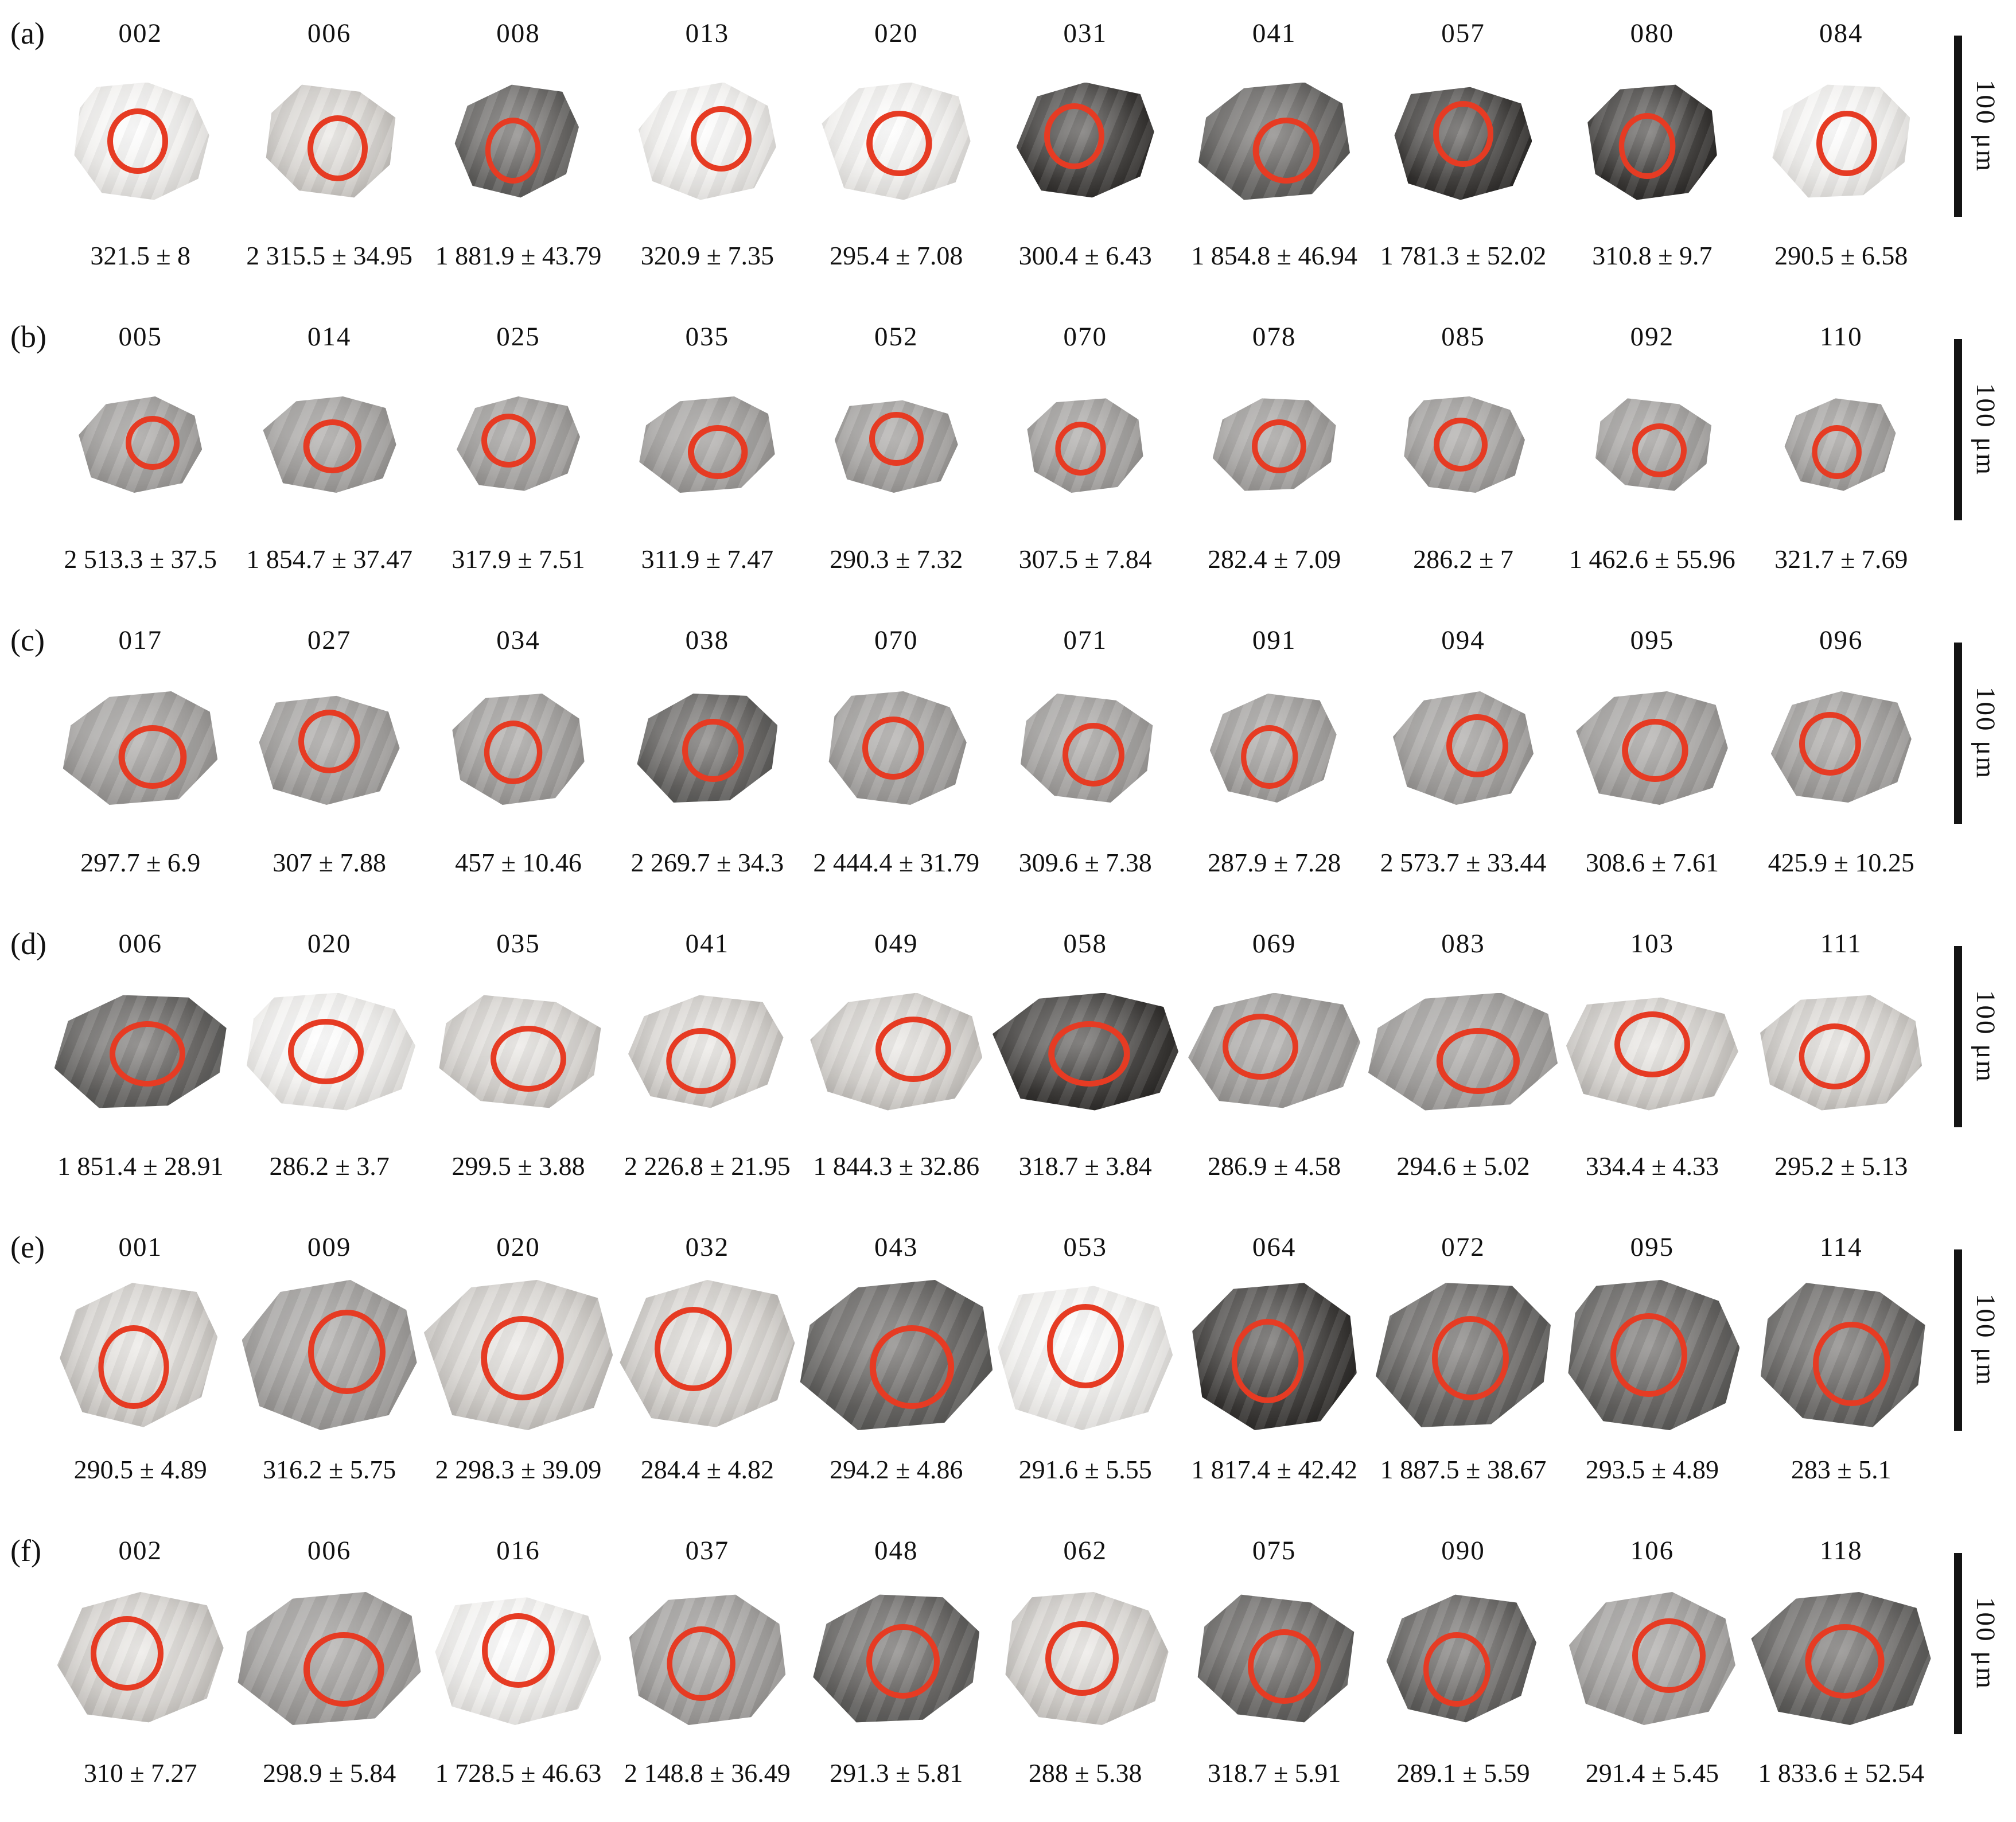 The height and width of the screenshot is (1822, 2016). I want to click on age-value: 284.4 ± 4.82, so click(708, 1469).